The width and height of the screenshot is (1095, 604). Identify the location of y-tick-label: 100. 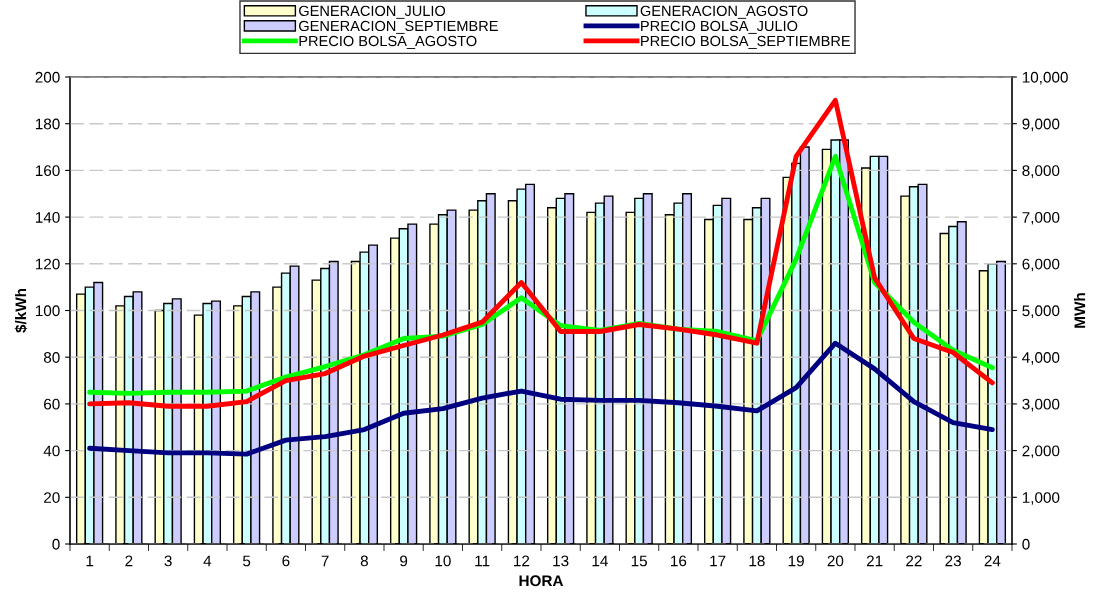
(47, 311).